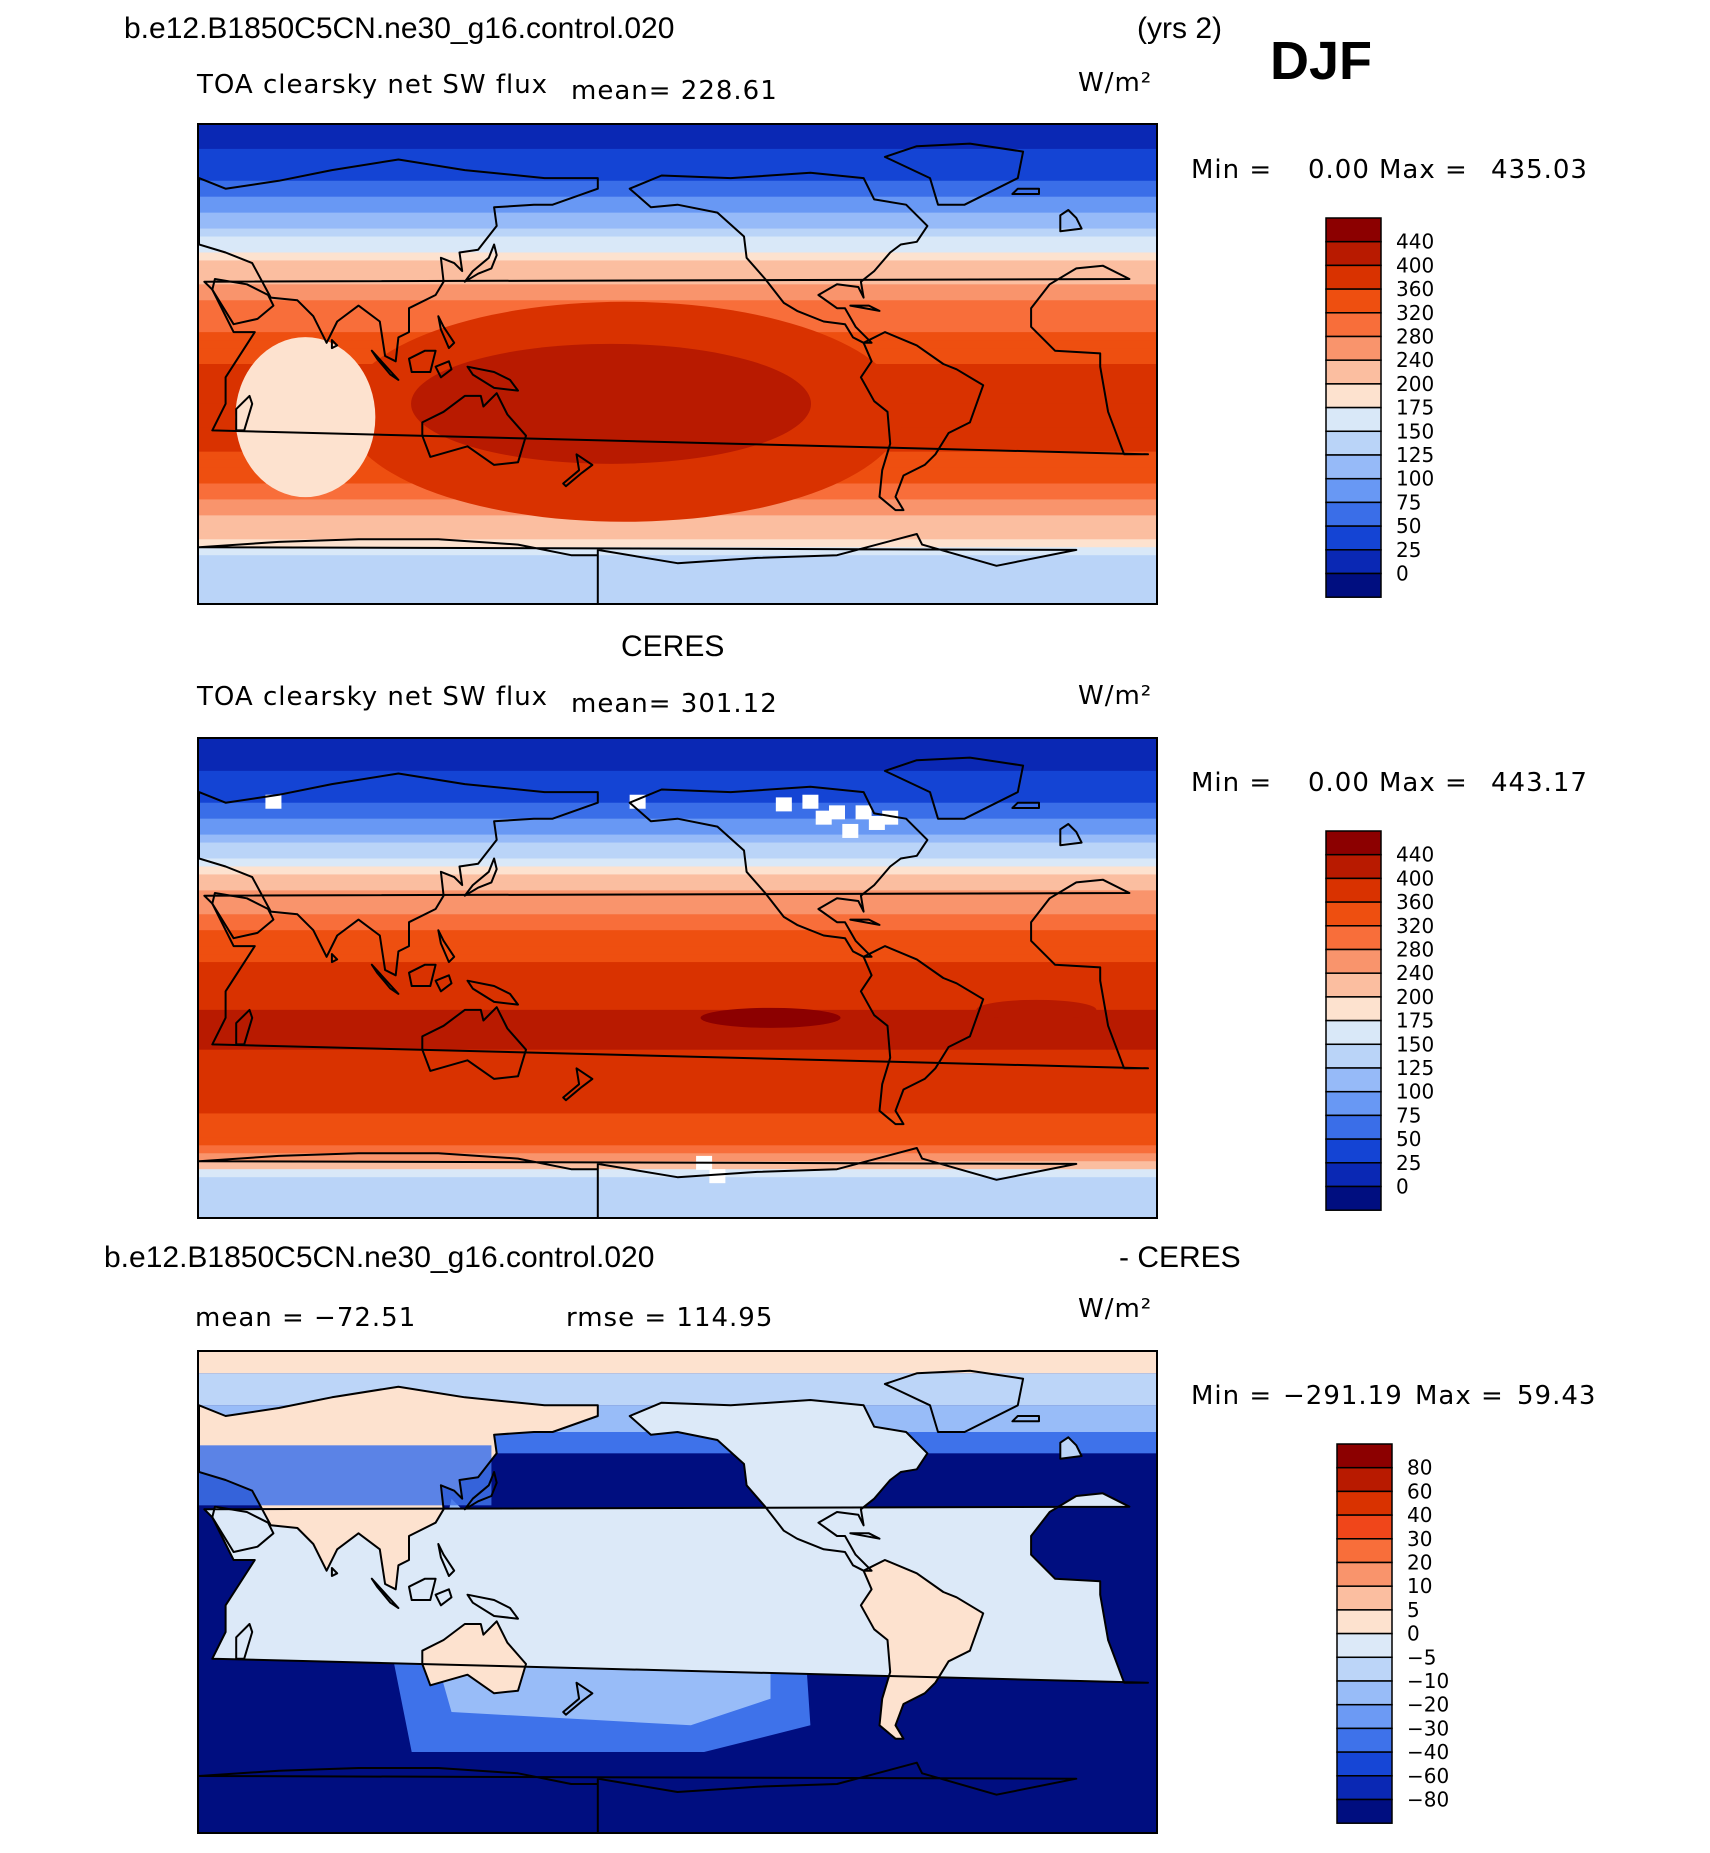 Image resolution: width=1710 pixels, height=1853 pixels. What do you see at coordinates (1408, 550) in the screenshot?
I see `colorbar1-tick-13: 25` at bounding box center [1408, 550].